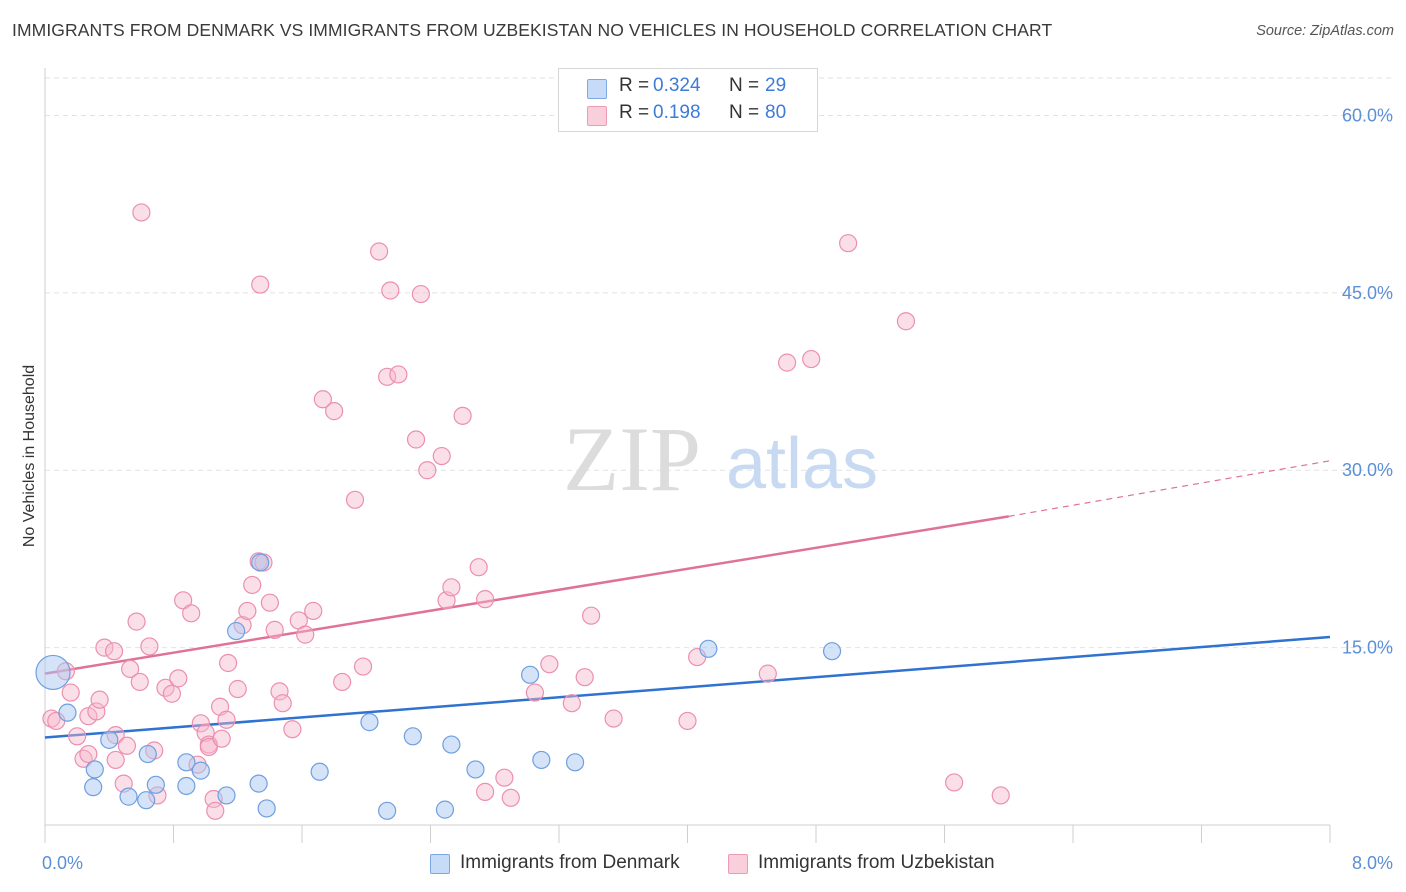 The height and width of the screenshot is (892, 1406). I want to click on legend-n-label: N =, so click(744, 85).